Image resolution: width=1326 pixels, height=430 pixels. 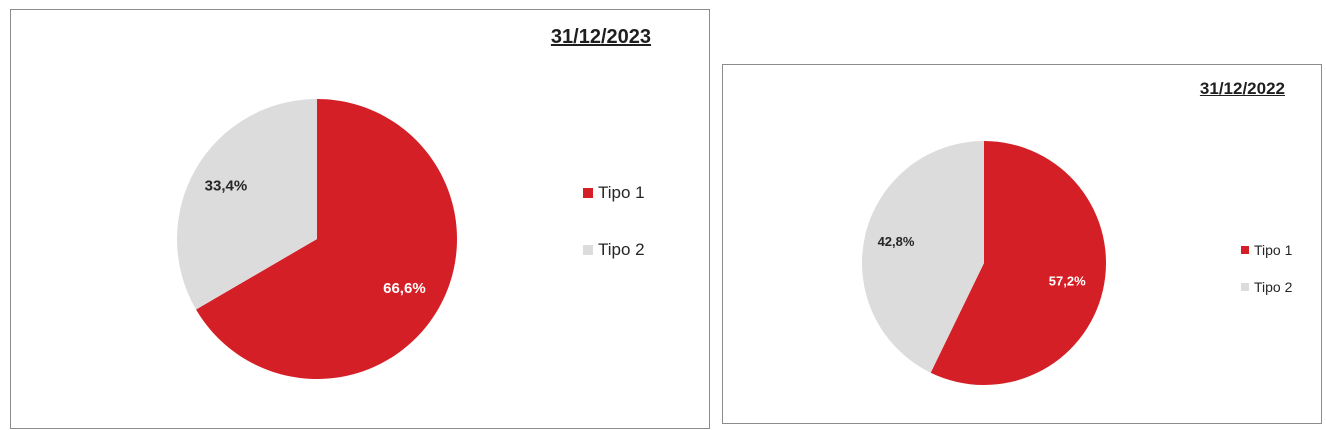 What do you see at coordinates (226, 186) in the screenshot?
I see `data-label-tipo-2: 33,4%` at bounding box center [226, 186].